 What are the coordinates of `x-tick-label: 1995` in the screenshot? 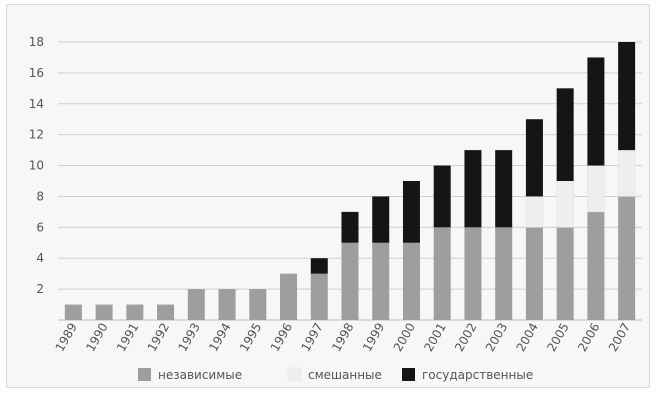 It's located at (250, 337).